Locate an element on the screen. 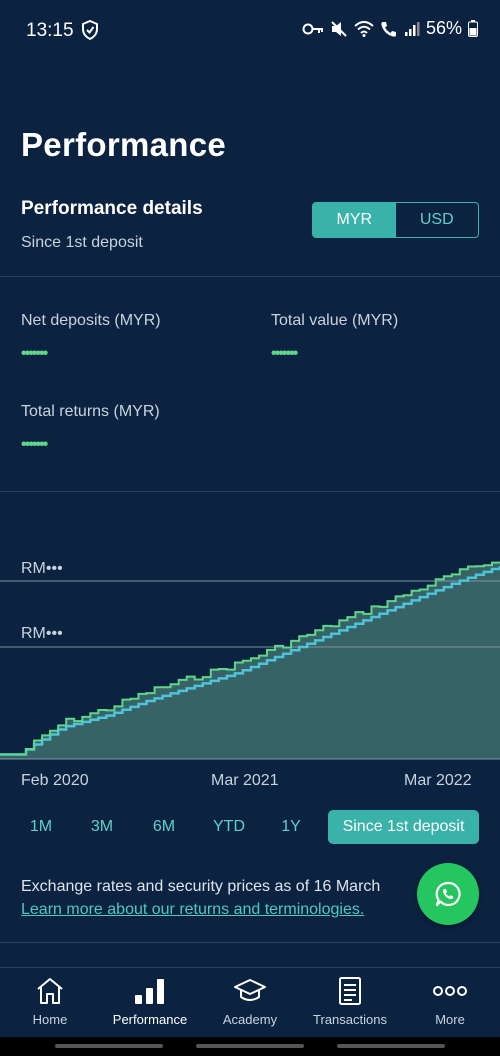 This screenshot has width=500, height=1056. nav-item-performance: Performance is located at coordinates (150, 1005).